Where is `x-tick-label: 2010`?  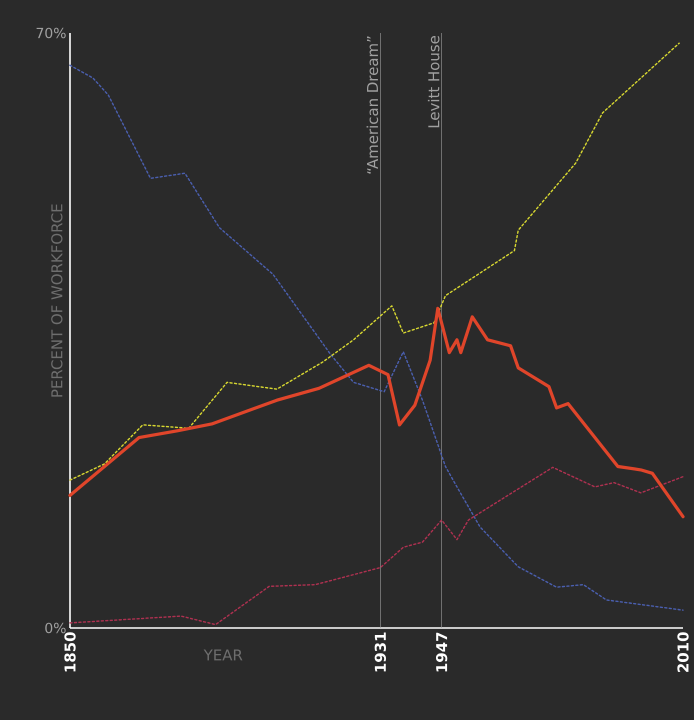 x-tick-label: 2010 is located at coordinates (683, 652).